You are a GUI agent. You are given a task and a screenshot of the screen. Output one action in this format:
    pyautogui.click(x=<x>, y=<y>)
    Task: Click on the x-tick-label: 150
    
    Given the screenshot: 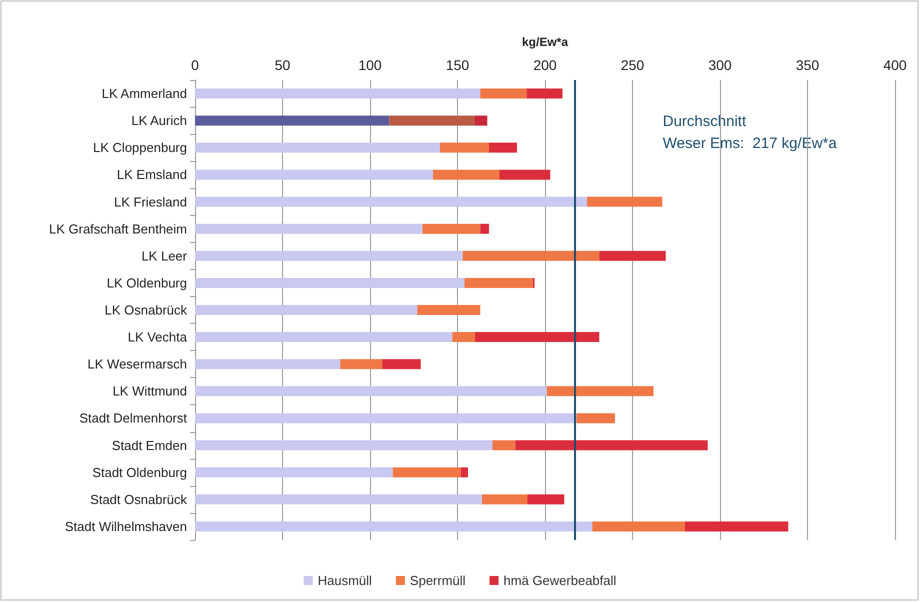 What is the action you would take?
    pyautogui.click(x=458, y=65)
    